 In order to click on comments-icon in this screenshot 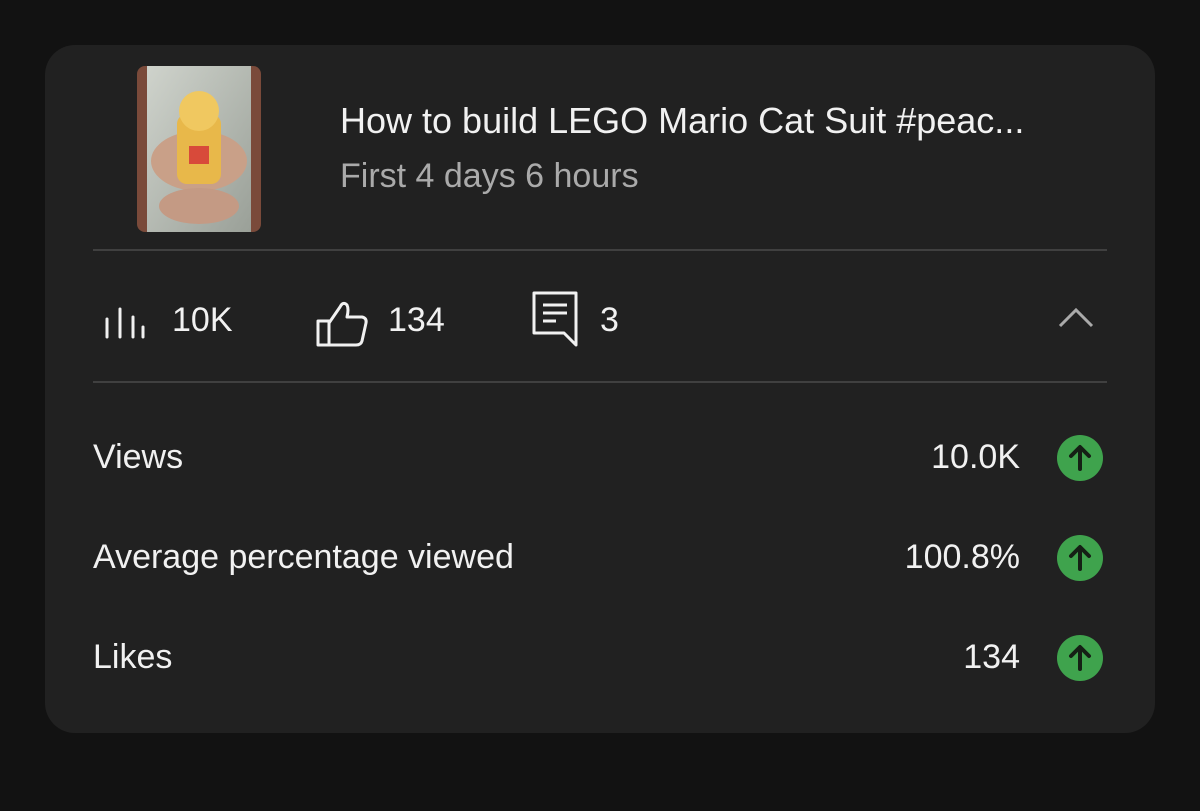, I will do `click(555, 319)`.